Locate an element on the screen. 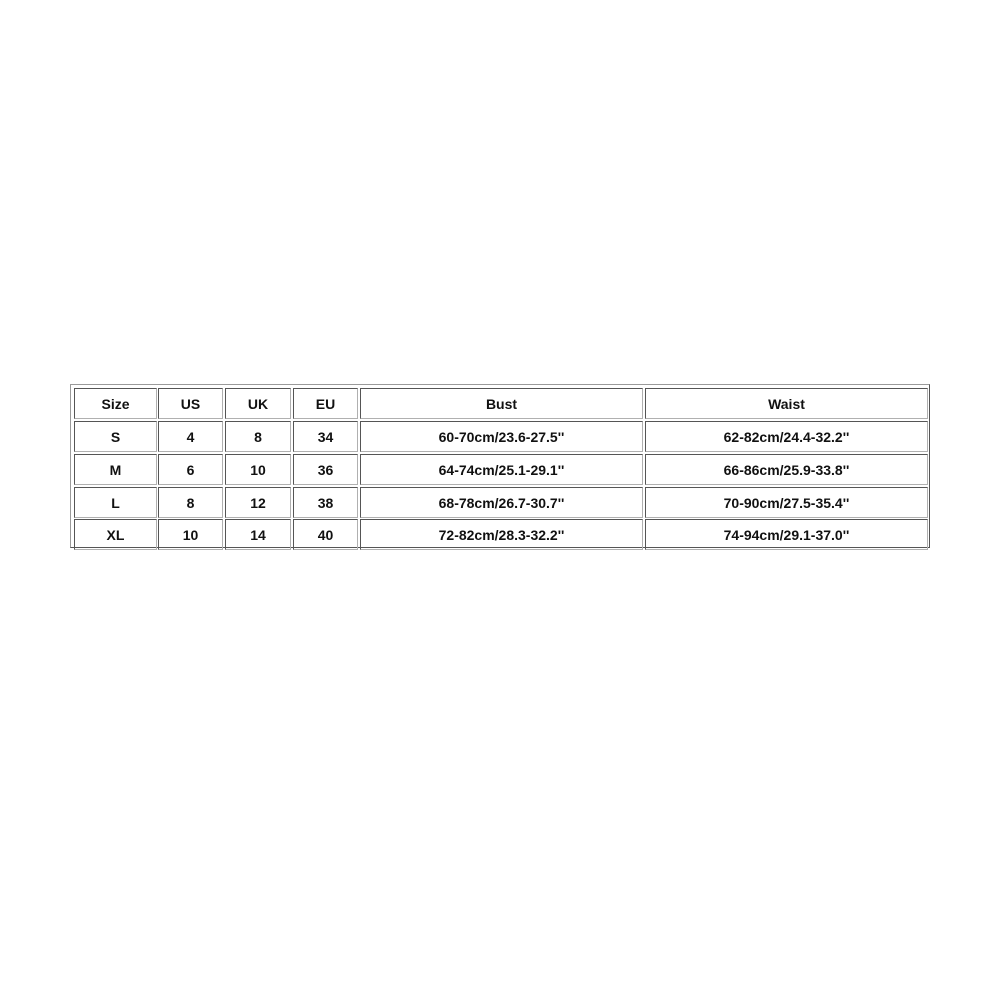  header-cell: EU is located at coordinates (325, 403).